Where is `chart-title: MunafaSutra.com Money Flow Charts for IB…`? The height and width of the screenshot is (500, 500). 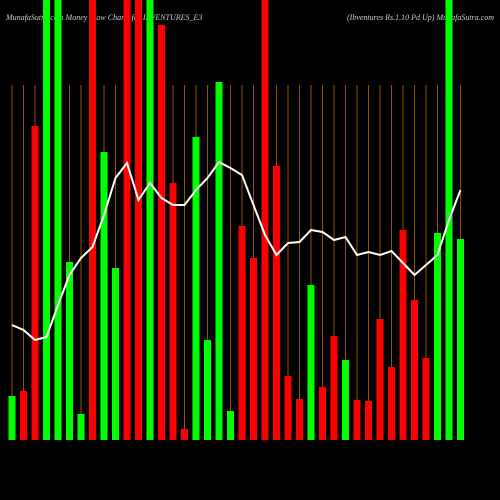 chart-title: MunafaSutra.com Money Flow Charts for IB… is located at coordinates (103, 17).